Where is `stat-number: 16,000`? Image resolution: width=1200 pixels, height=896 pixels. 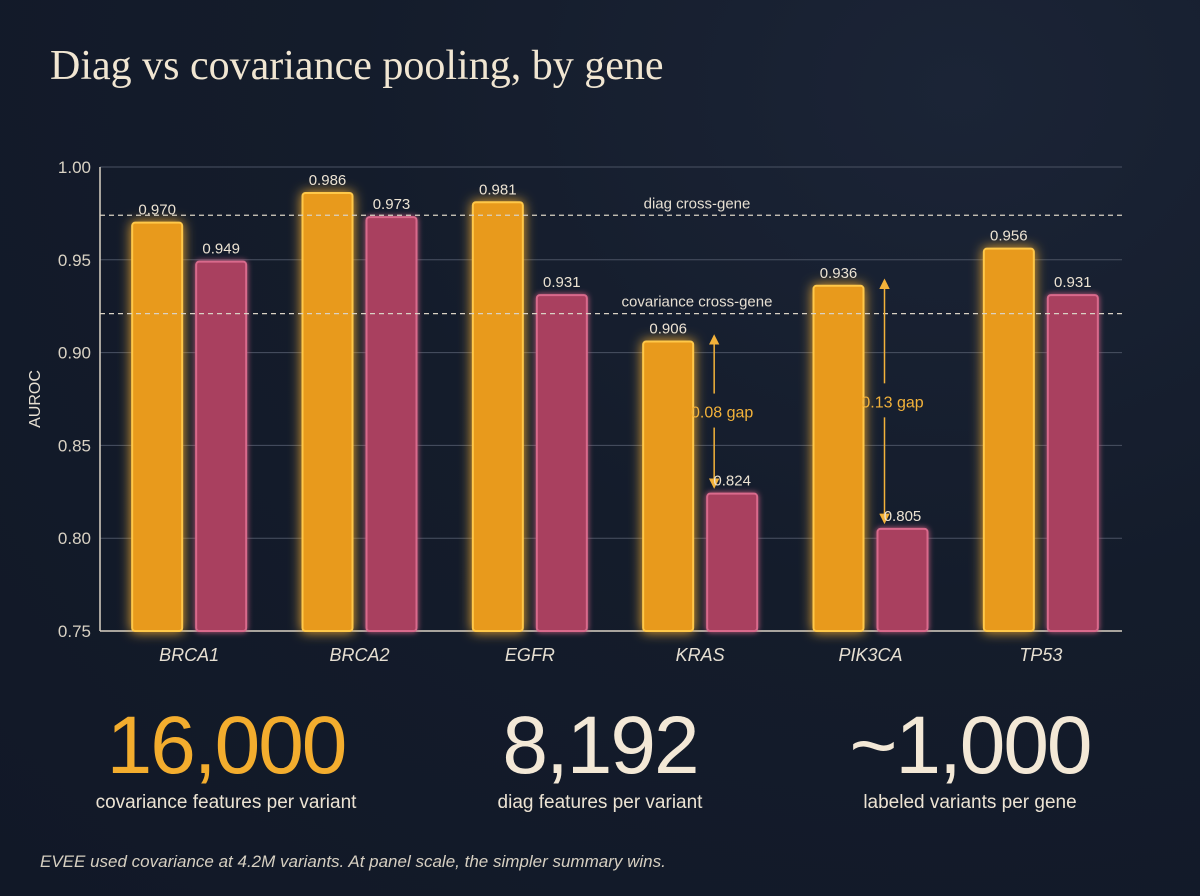 stat-number: 16,000 is located at coordinates (227, 745).